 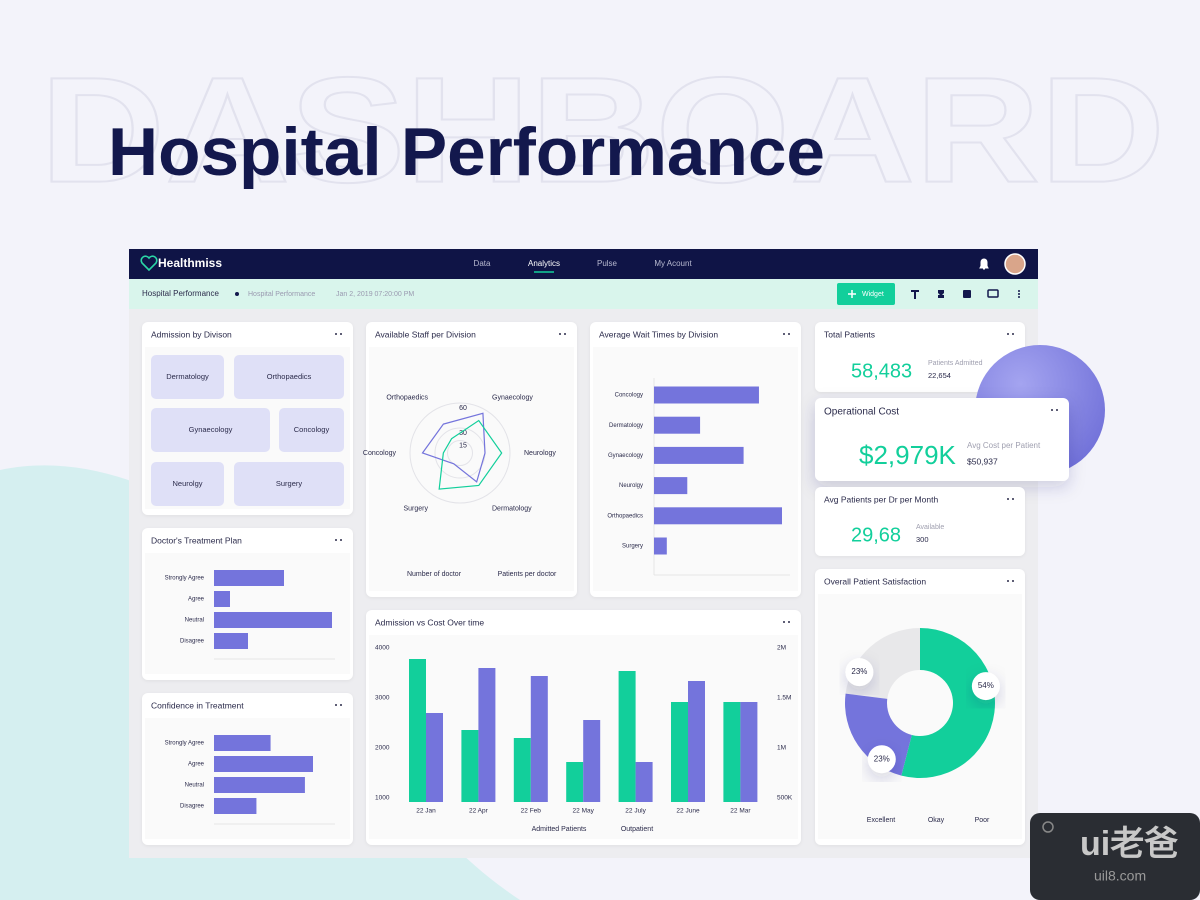 I want to click on nav-link: Analytics, so click(x=544, y=263).